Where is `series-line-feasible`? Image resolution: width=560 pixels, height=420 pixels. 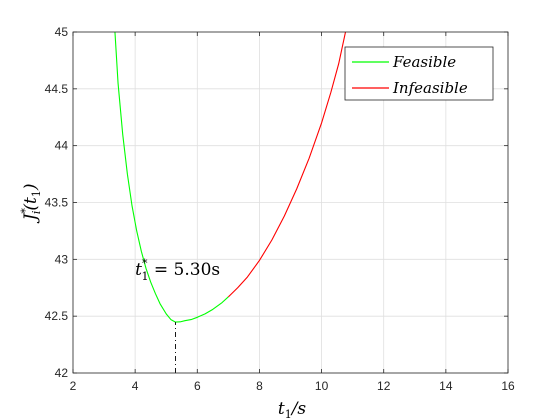 series-line-feasible is located at coordinates (171, 177).